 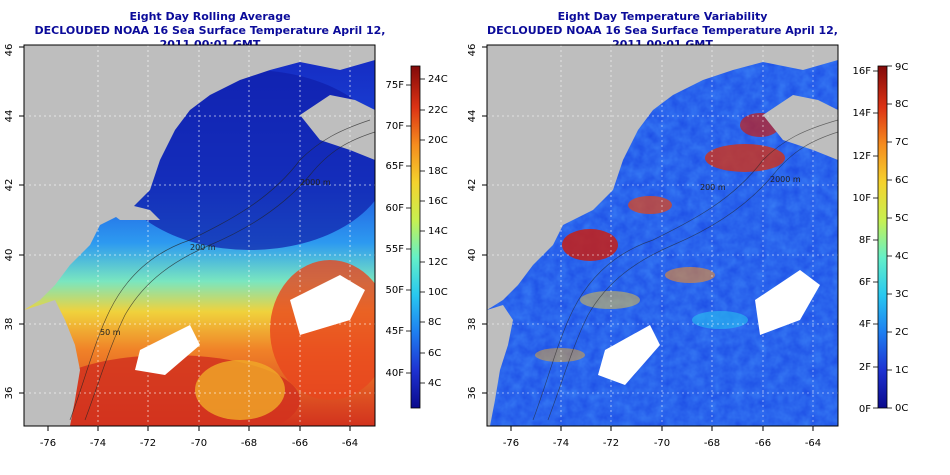 I want to click on right-ytick: 46, so click(x=472, y=50).